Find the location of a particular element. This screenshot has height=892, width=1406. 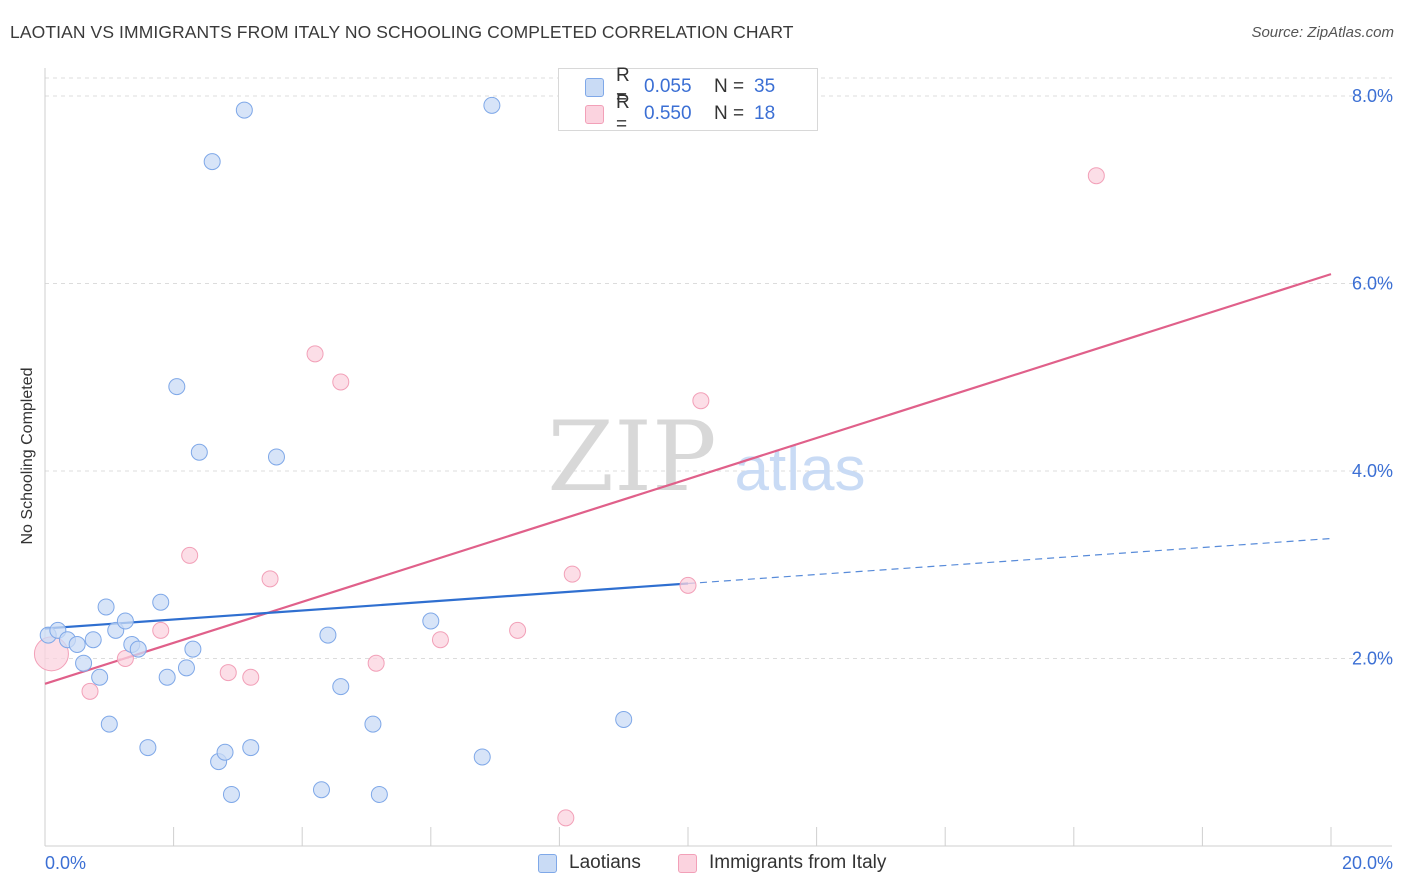

x-tick-label-min: 0.0% is located at coordinates (65, 863).